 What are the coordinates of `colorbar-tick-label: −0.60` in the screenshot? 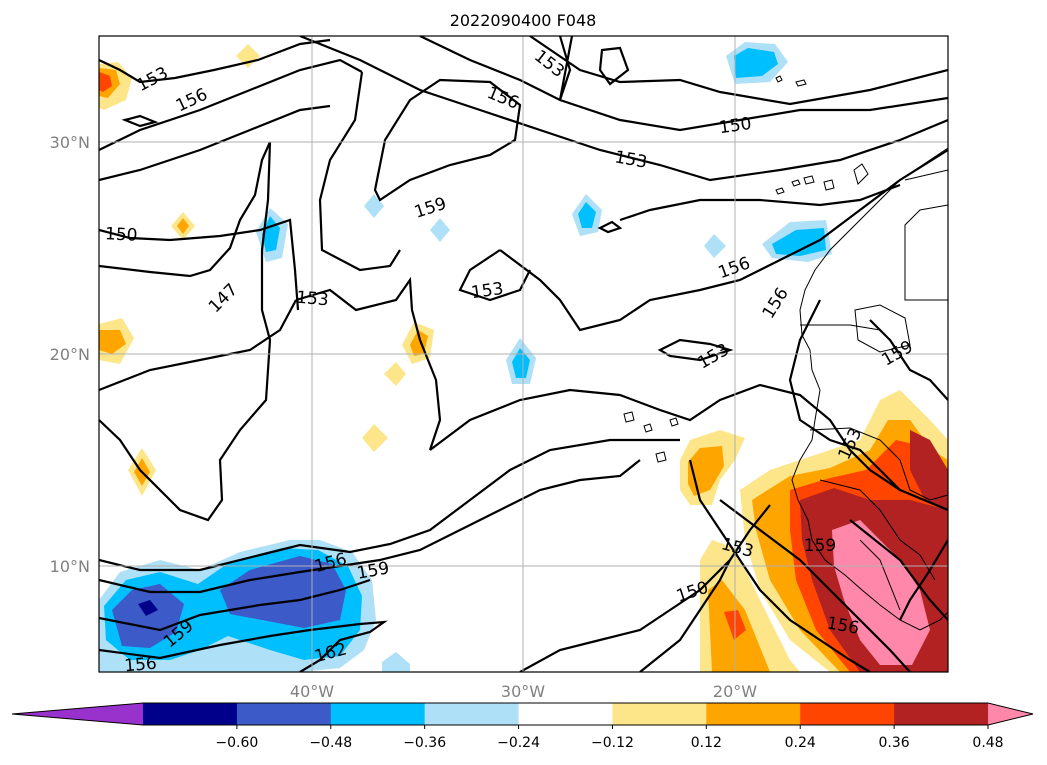 It's located at (236, 743).